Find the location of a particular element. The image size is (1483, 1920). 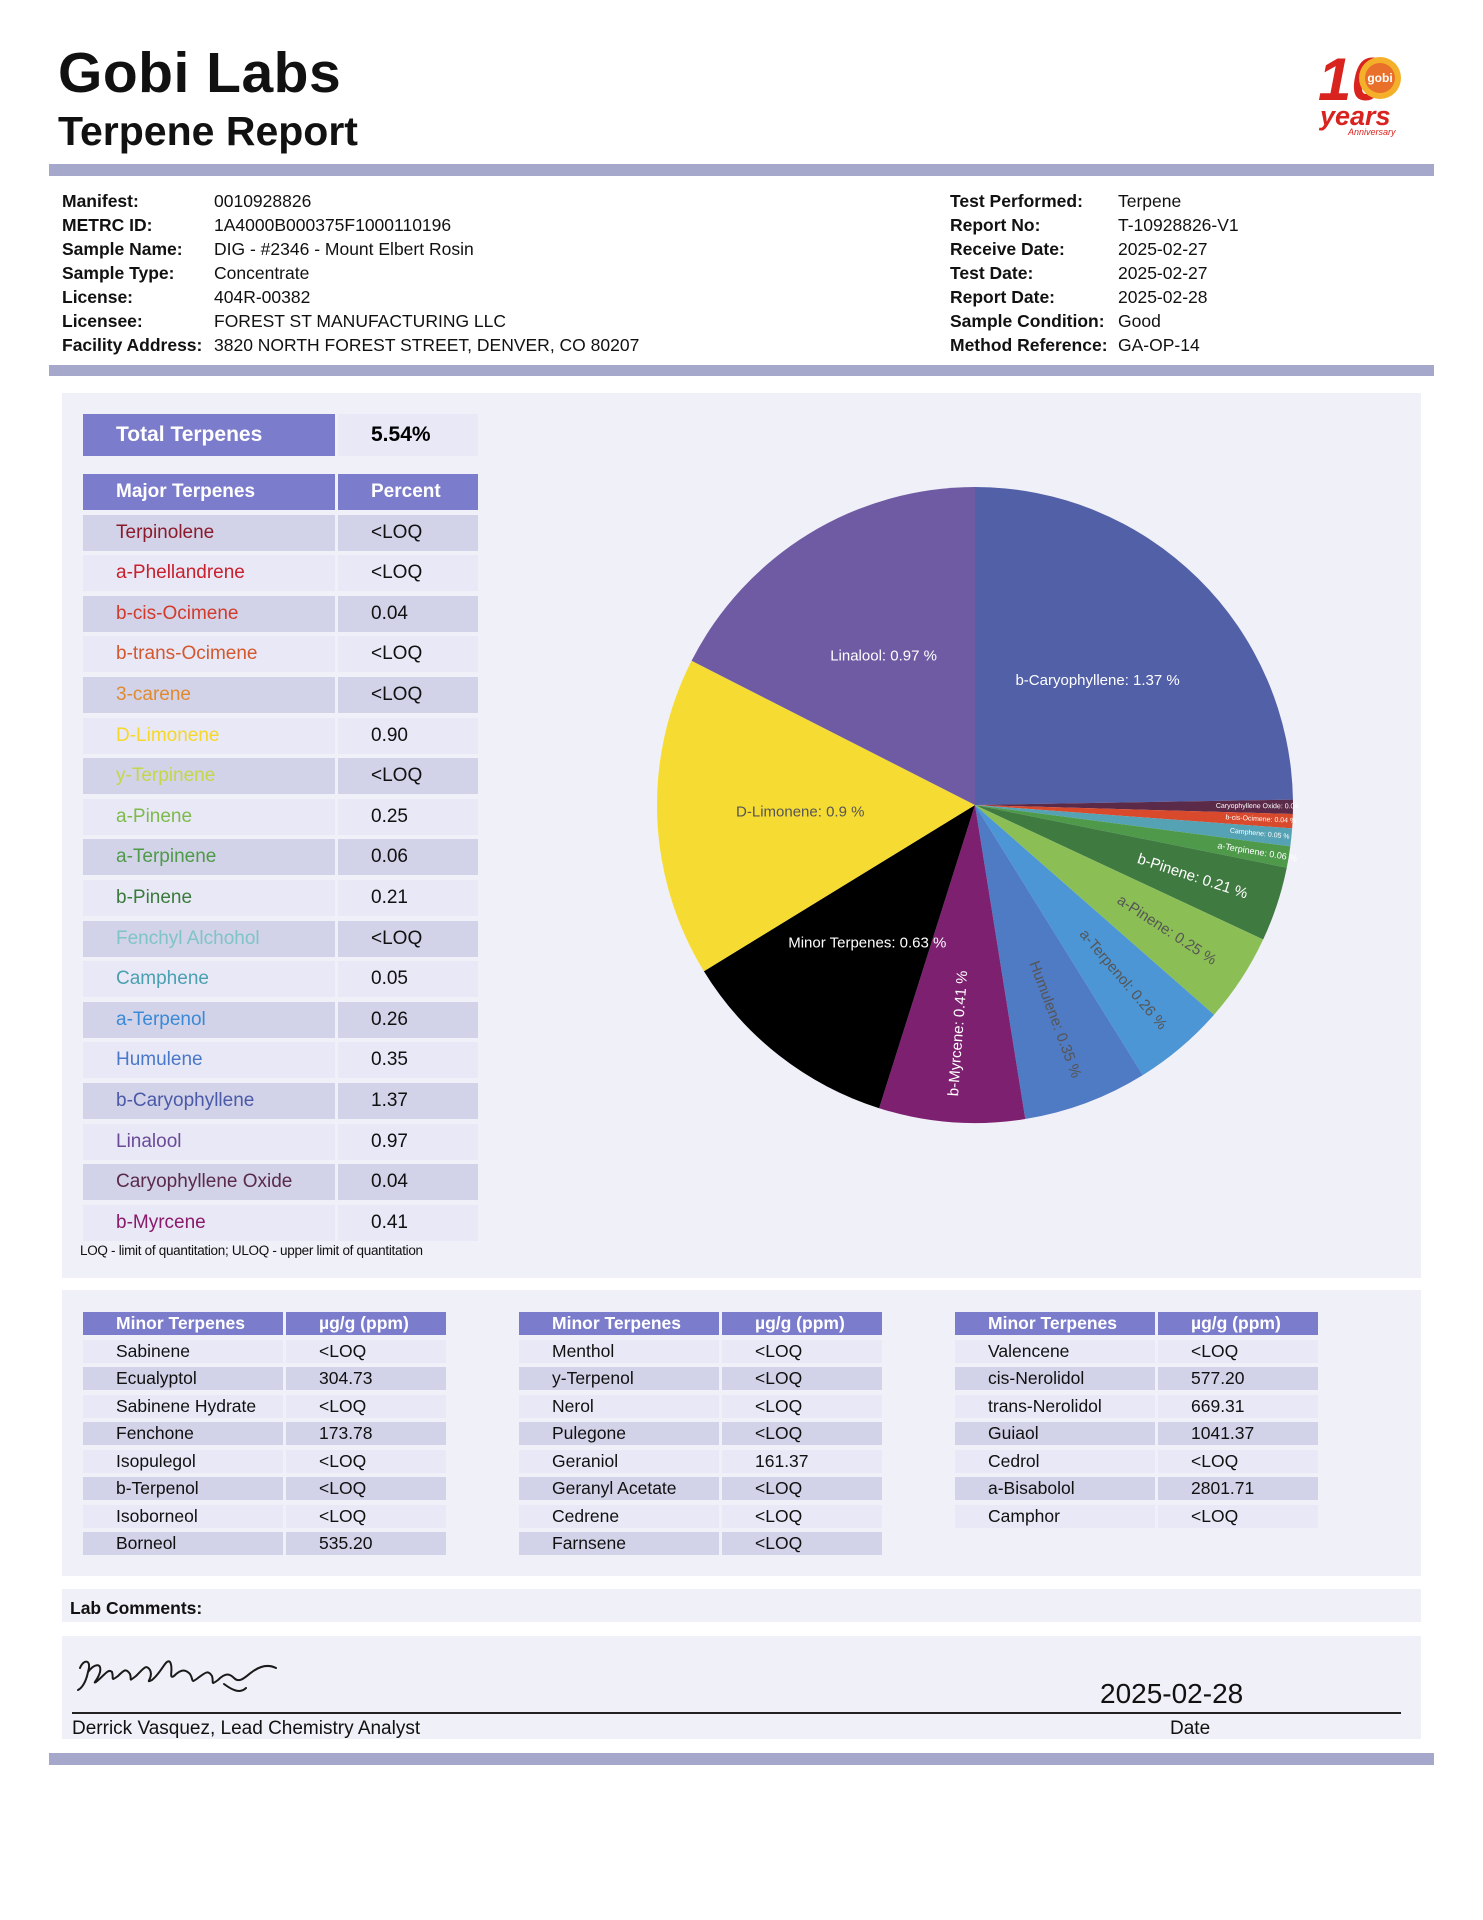

info-value: 2025-02-28 is located at coordinates (1163, 297).